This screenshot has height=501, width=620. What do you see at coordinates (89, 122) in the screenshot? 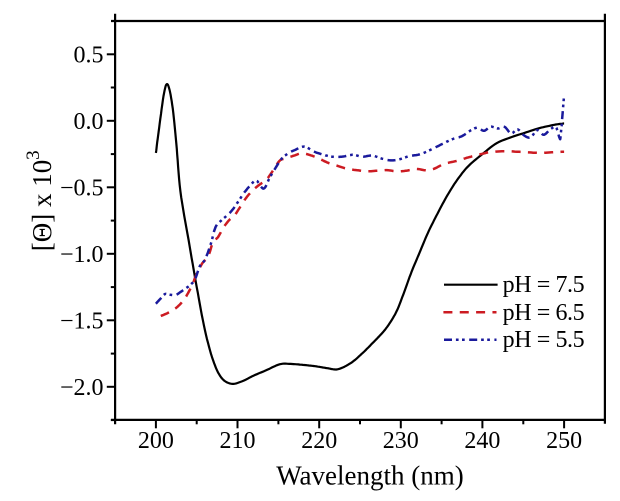
I see `svg-text: 0.0` at bounding box center [89, 122].